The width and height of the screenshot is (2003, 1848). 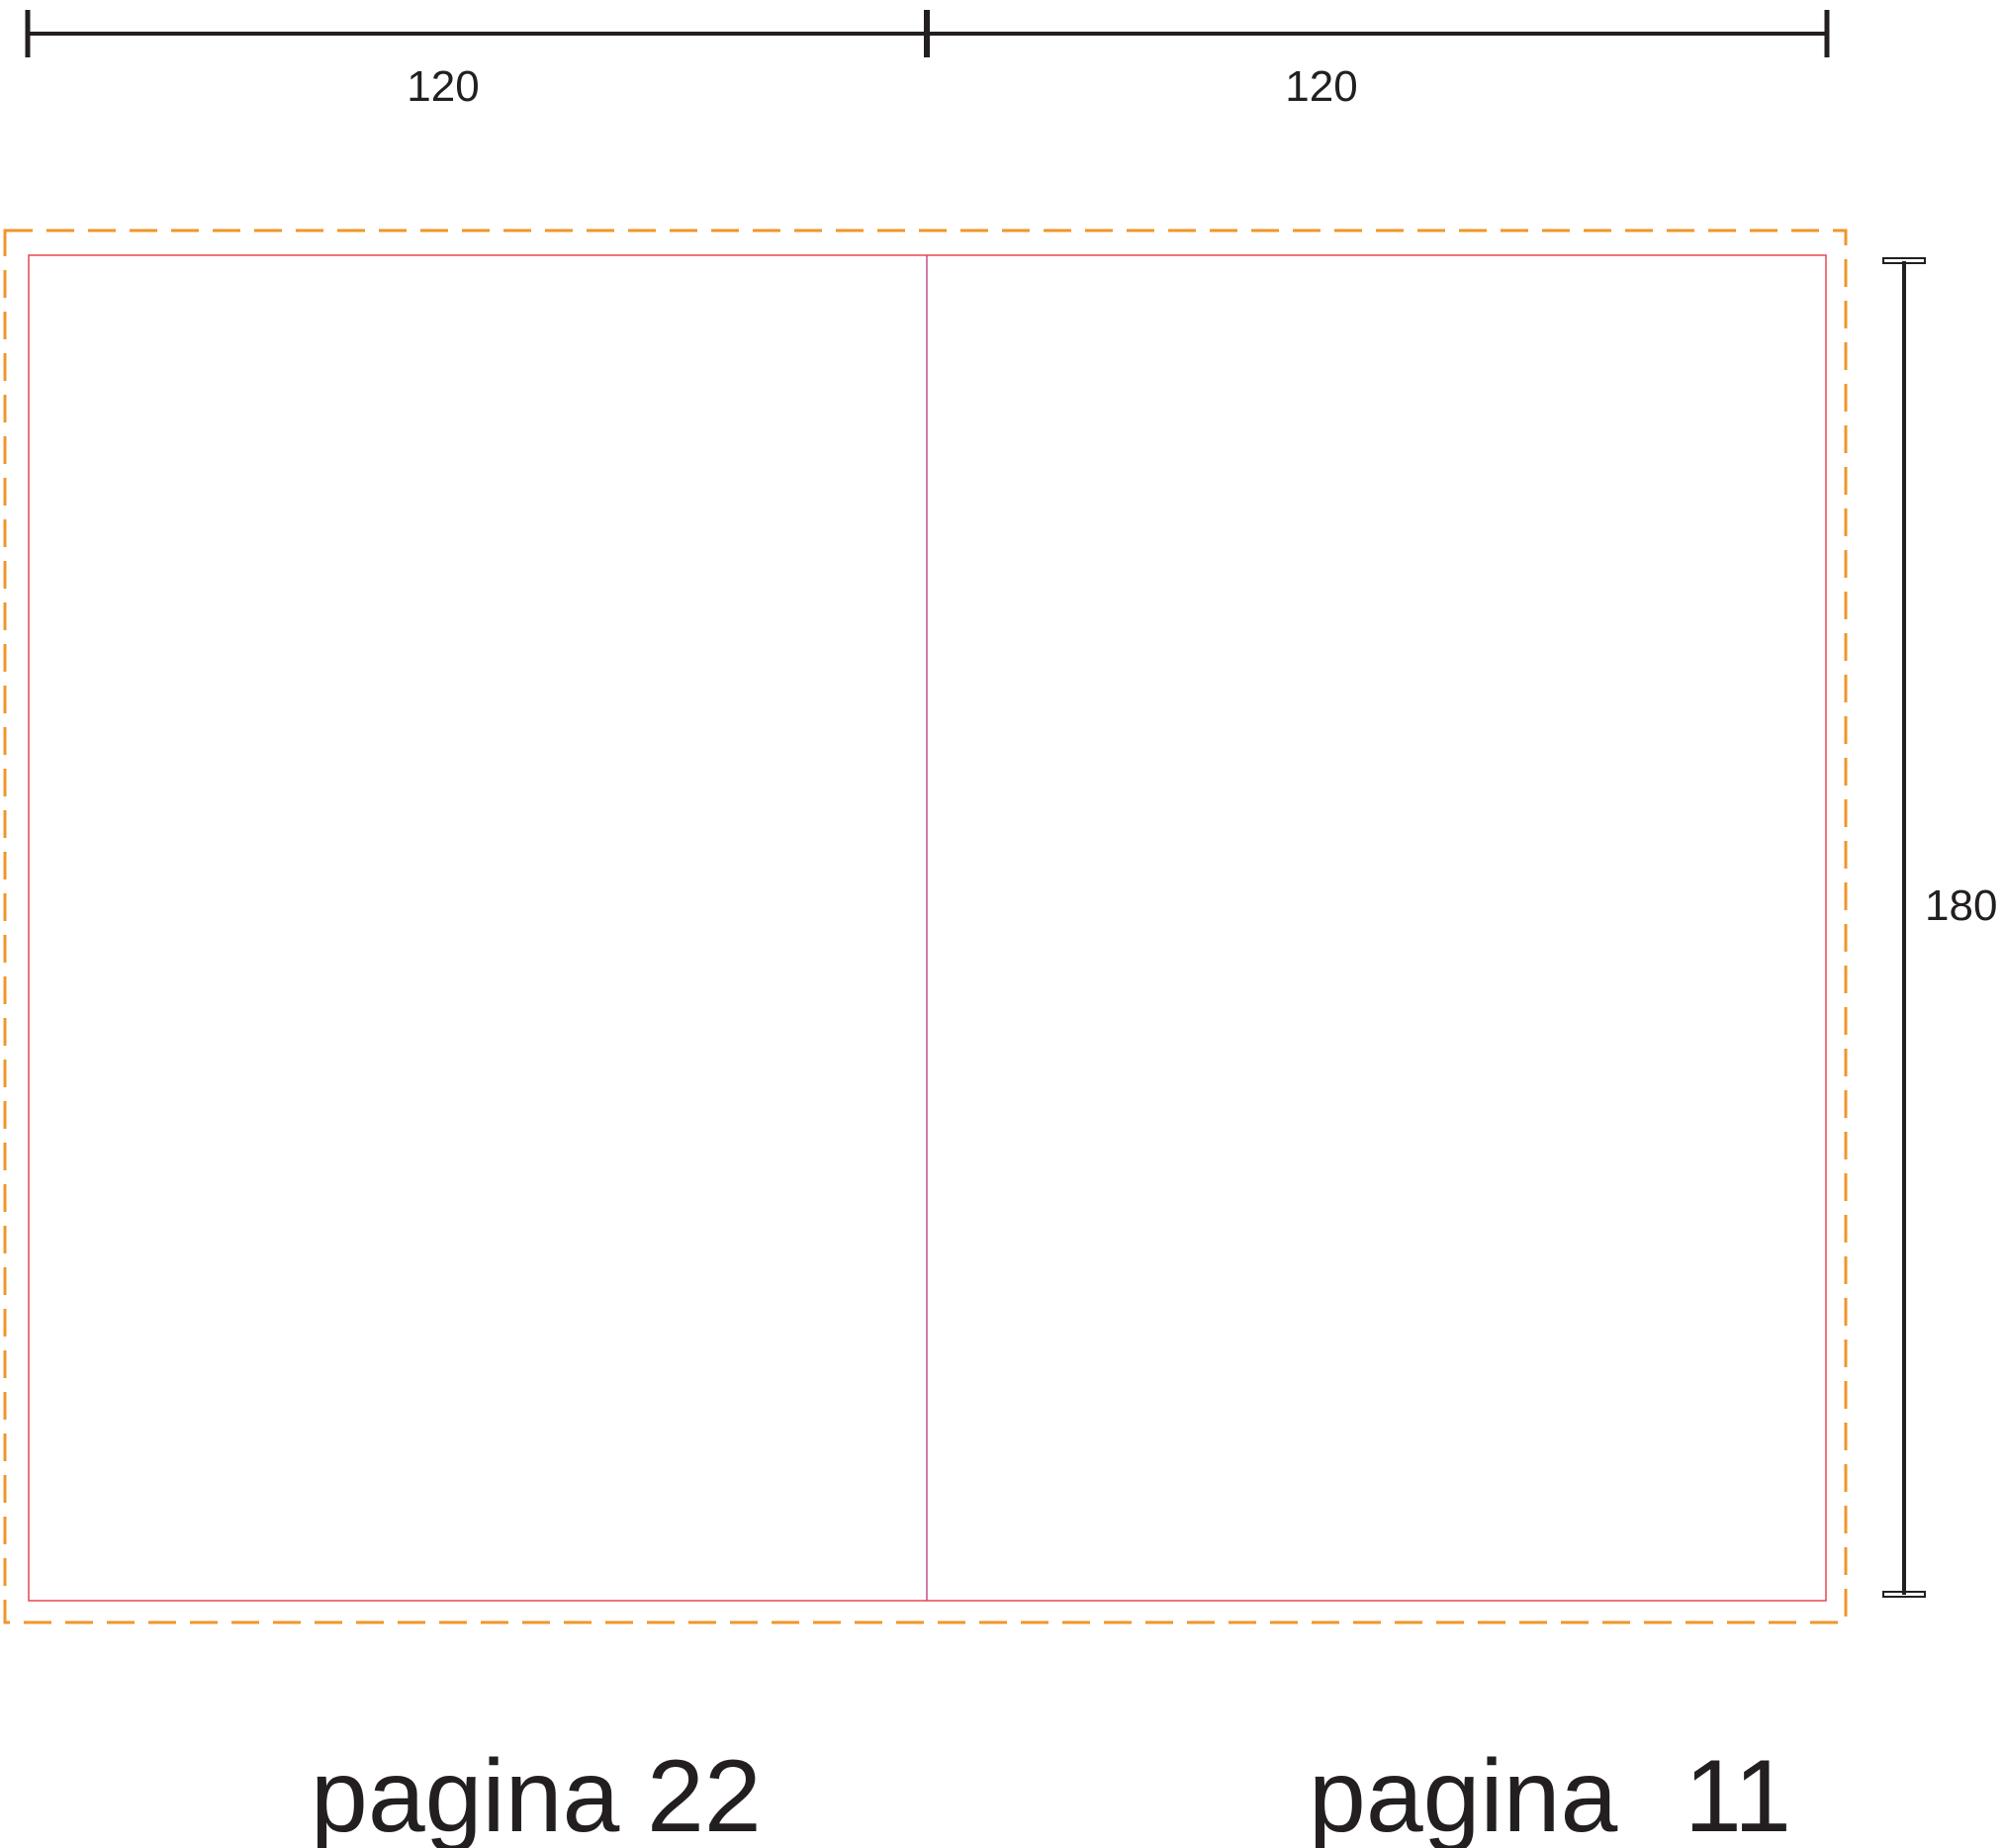 I want to click on top-dimension: 120 120, so click(x=927, y=60).